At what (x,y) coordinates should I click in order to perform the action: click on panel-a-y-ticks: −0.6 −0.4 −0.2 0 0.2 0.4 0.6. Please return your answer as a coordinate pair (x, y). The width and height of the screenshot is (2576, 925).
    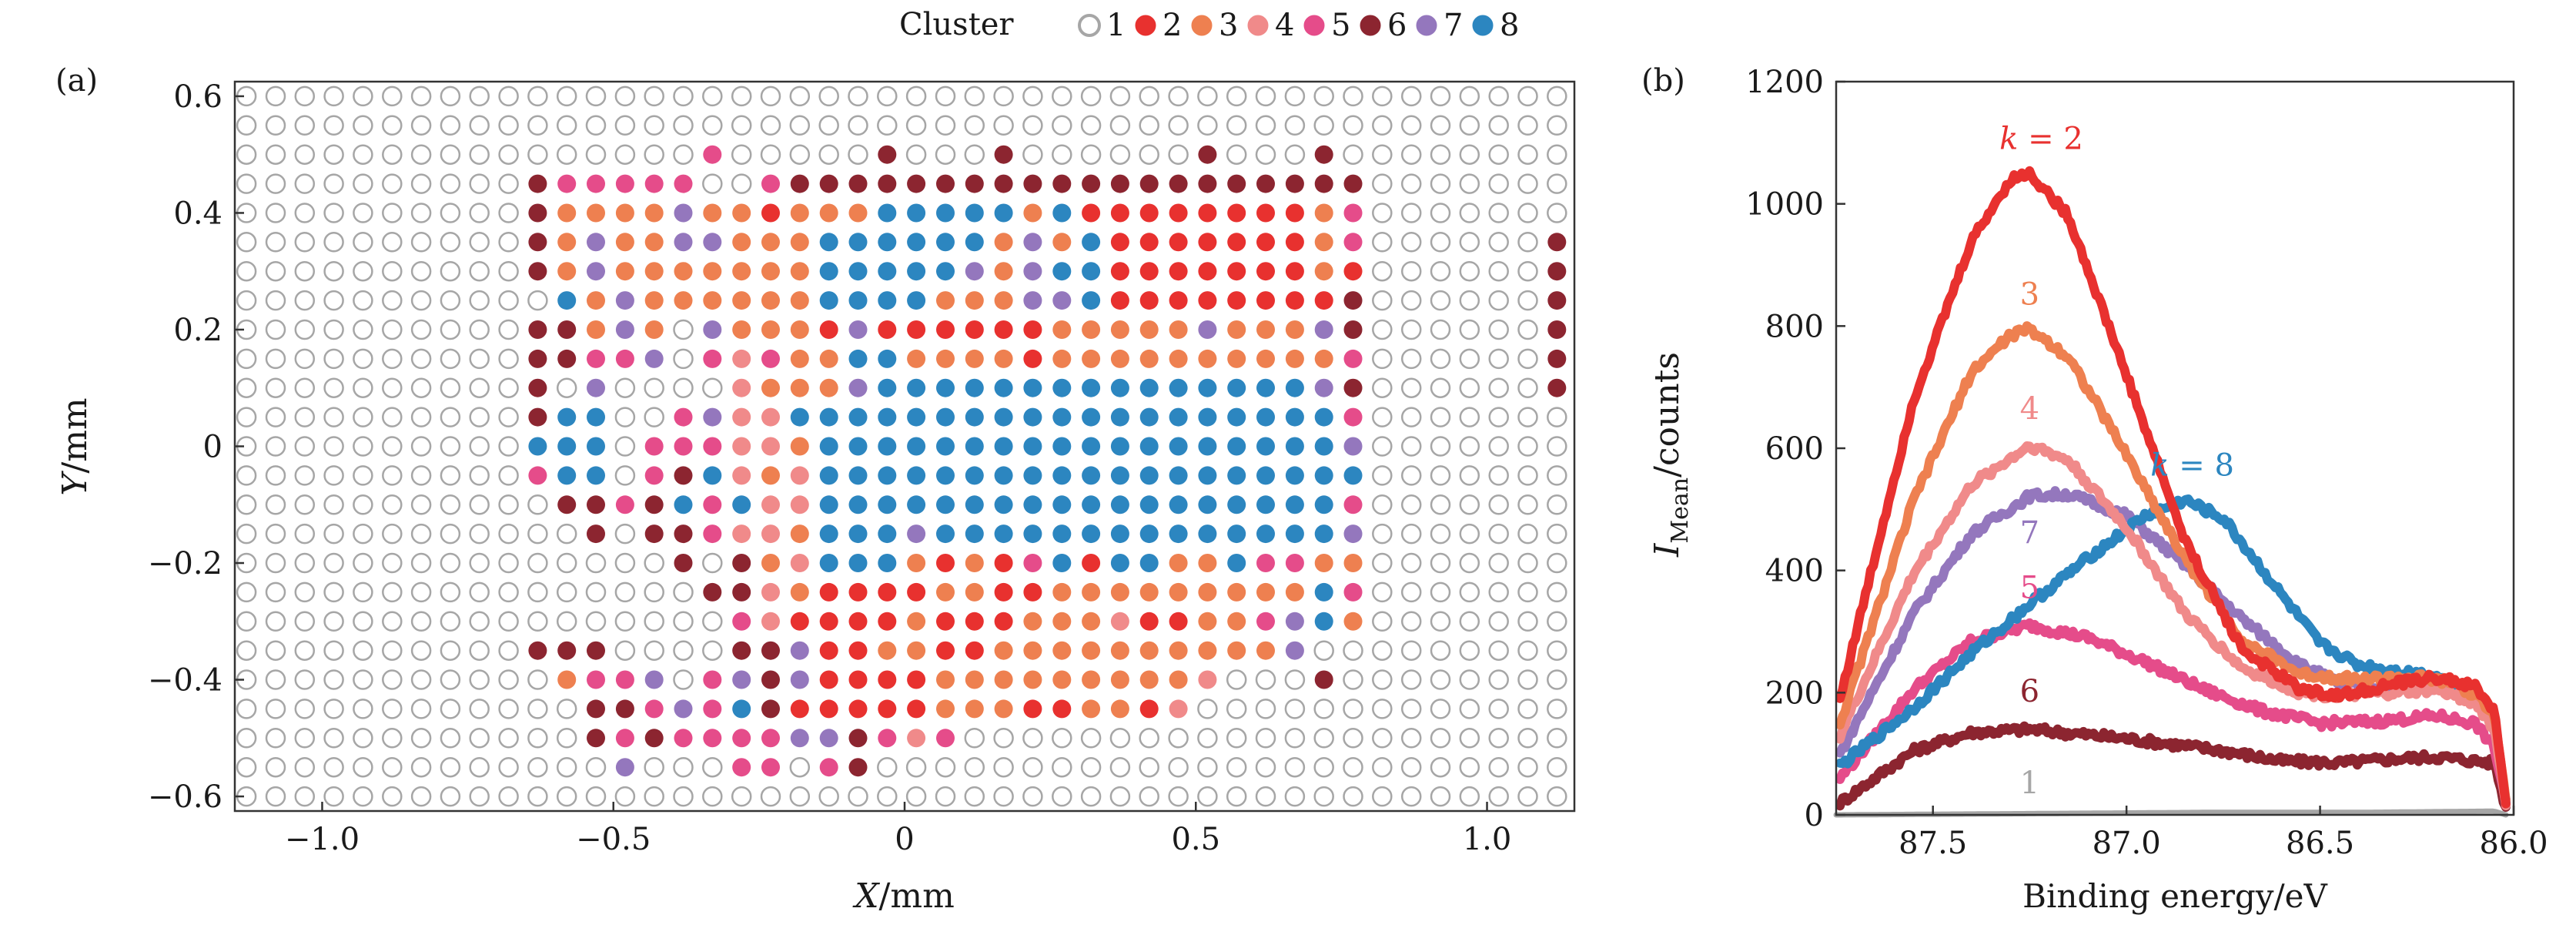
    Looking at the image, I should click on (196, 447).